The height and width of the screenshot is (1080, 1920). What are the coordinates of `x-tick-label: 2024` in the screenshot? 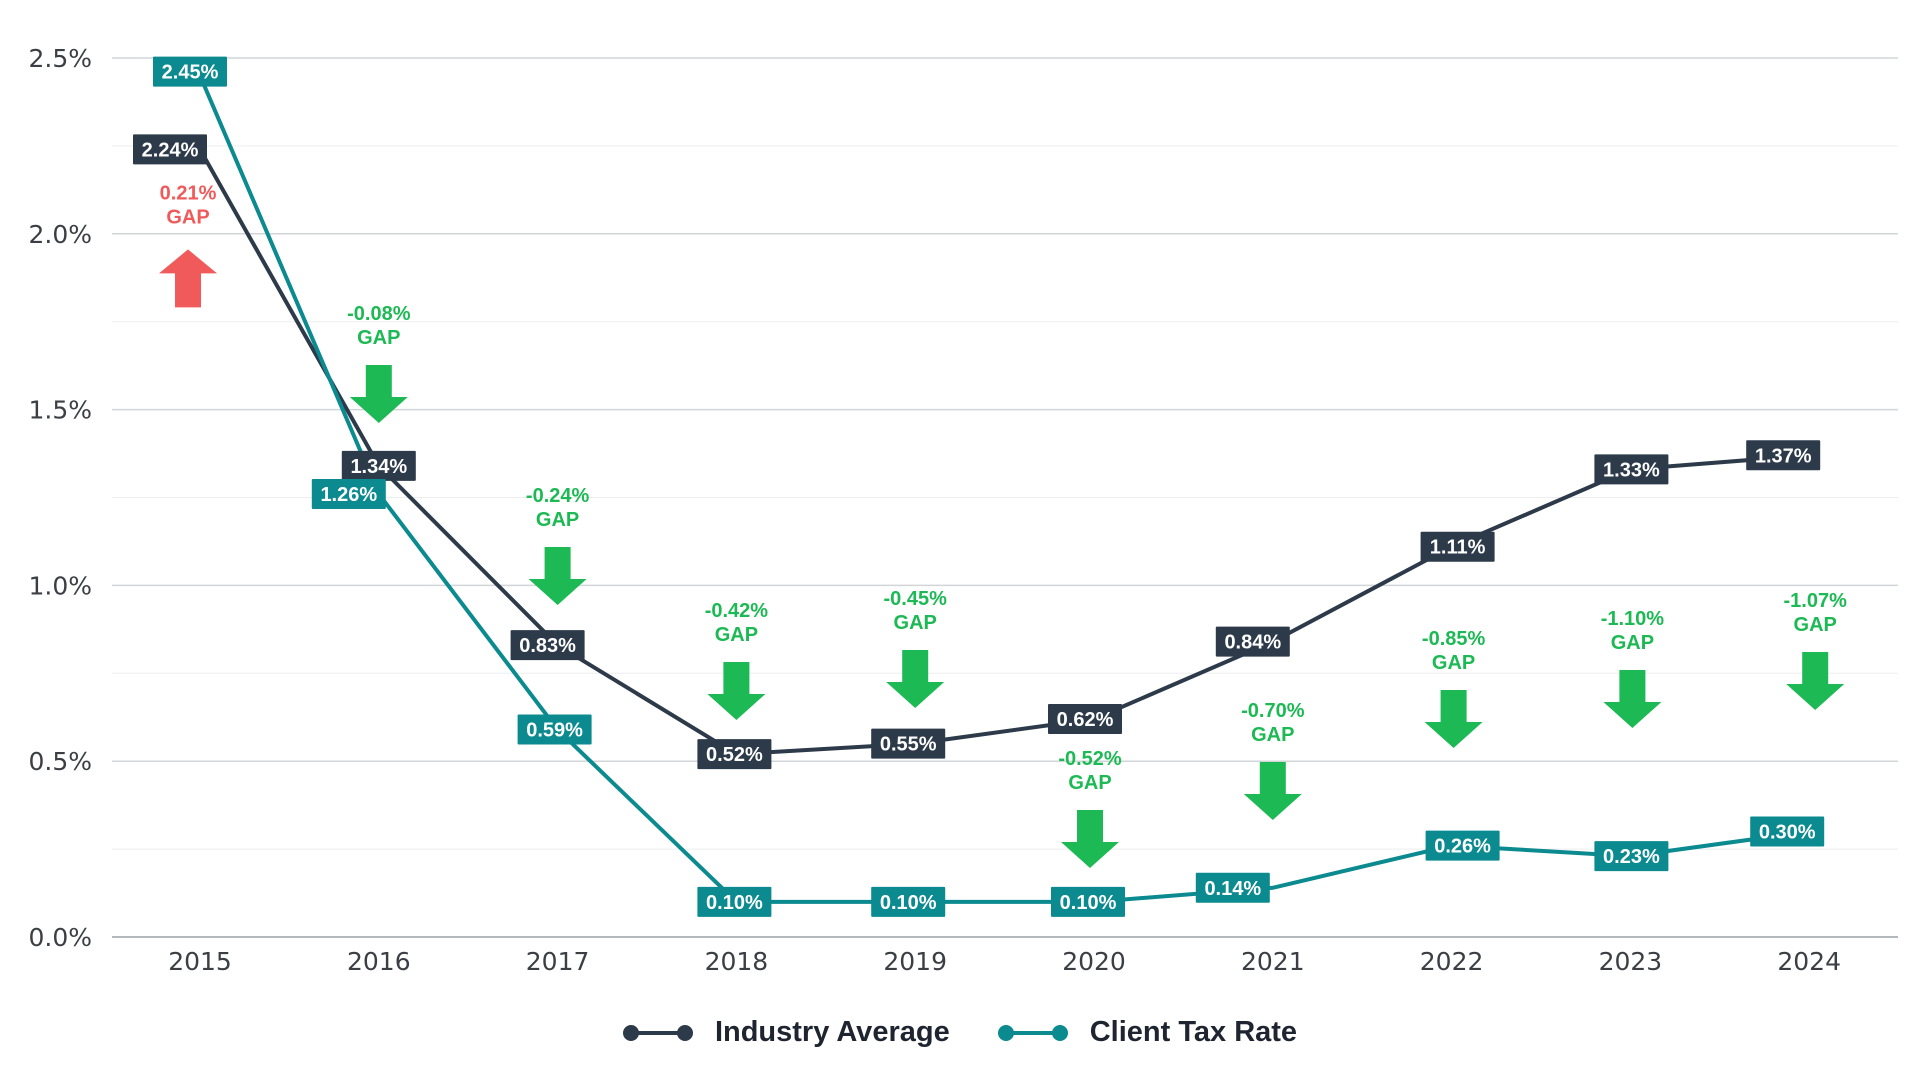 It's located at (1809, 961).